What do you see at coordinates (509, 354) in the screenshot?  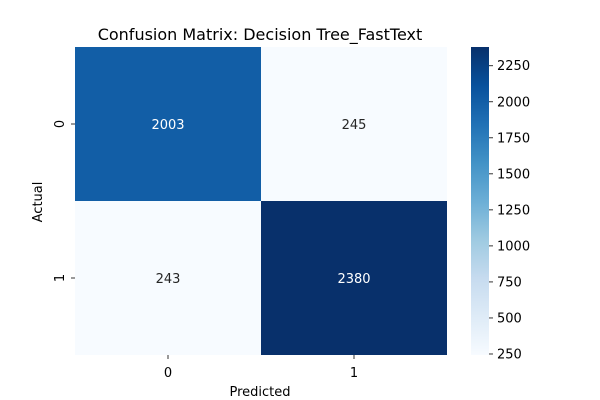 I see `colorbar-tick-label: 250` at bounding box center [509, 354].